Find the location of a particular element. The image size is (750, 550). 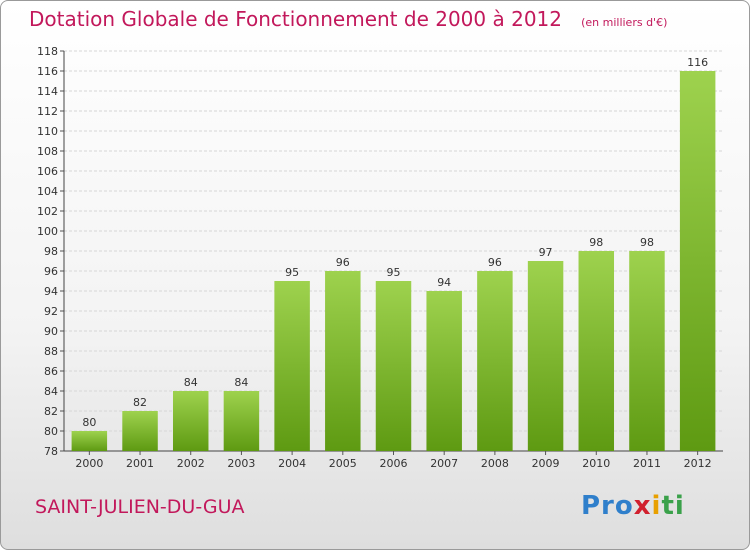

y-tick-label: 96 is located at coordinates (51, 271).